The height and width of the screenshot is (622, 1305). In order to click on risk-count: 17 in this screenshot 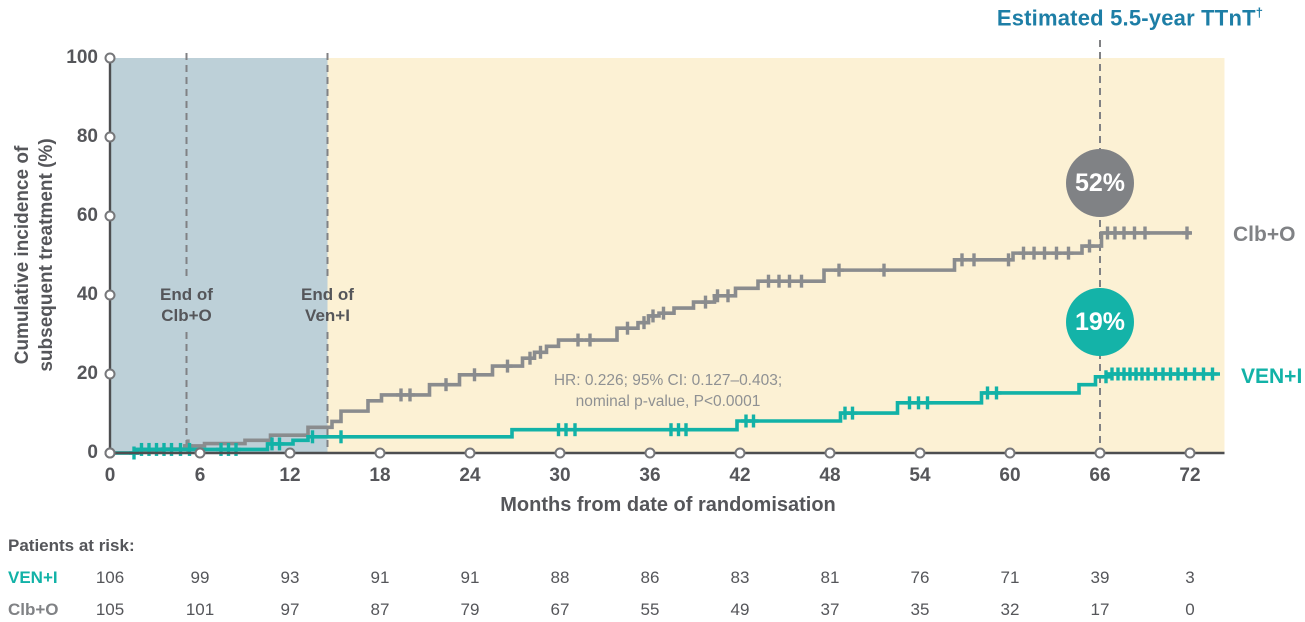, I will do `click(1100, 609)`.